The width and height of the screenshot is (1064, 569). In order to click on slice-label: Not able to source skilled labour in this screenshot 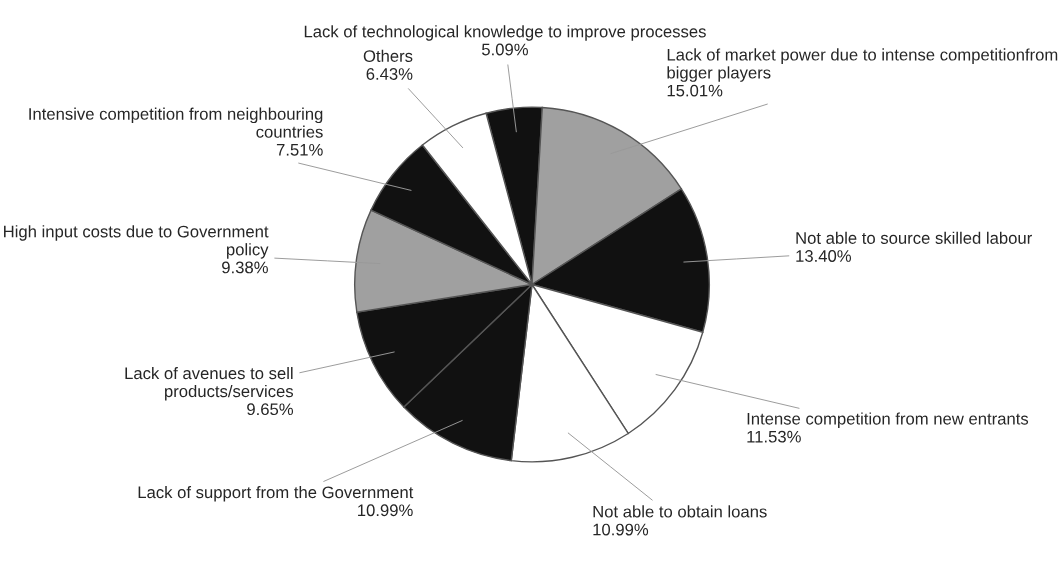, I will do `click(914, 237)`.